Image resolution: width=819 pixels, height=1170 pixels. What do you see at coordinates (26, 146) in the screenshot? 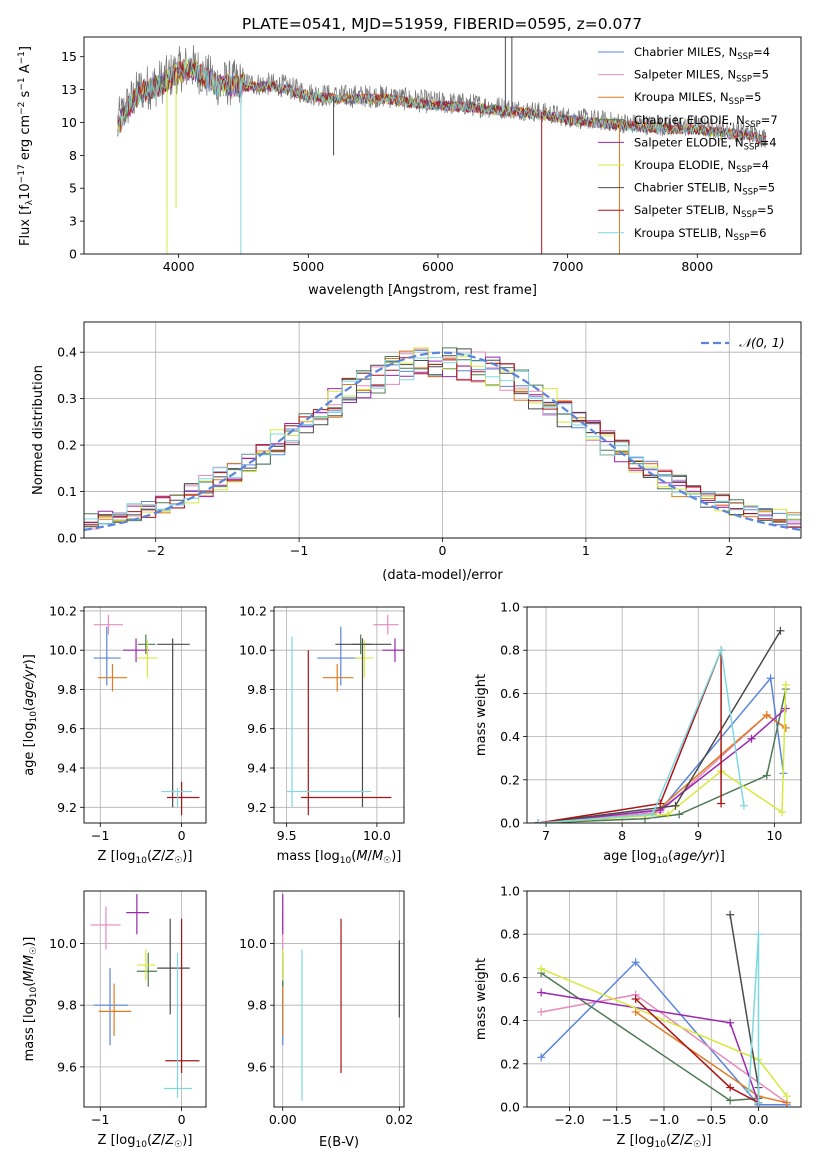
I see `y-axis-label: Flux [fλ10−17 erg cm−2 s−1 A−1]` at bounding box center [26, 146].